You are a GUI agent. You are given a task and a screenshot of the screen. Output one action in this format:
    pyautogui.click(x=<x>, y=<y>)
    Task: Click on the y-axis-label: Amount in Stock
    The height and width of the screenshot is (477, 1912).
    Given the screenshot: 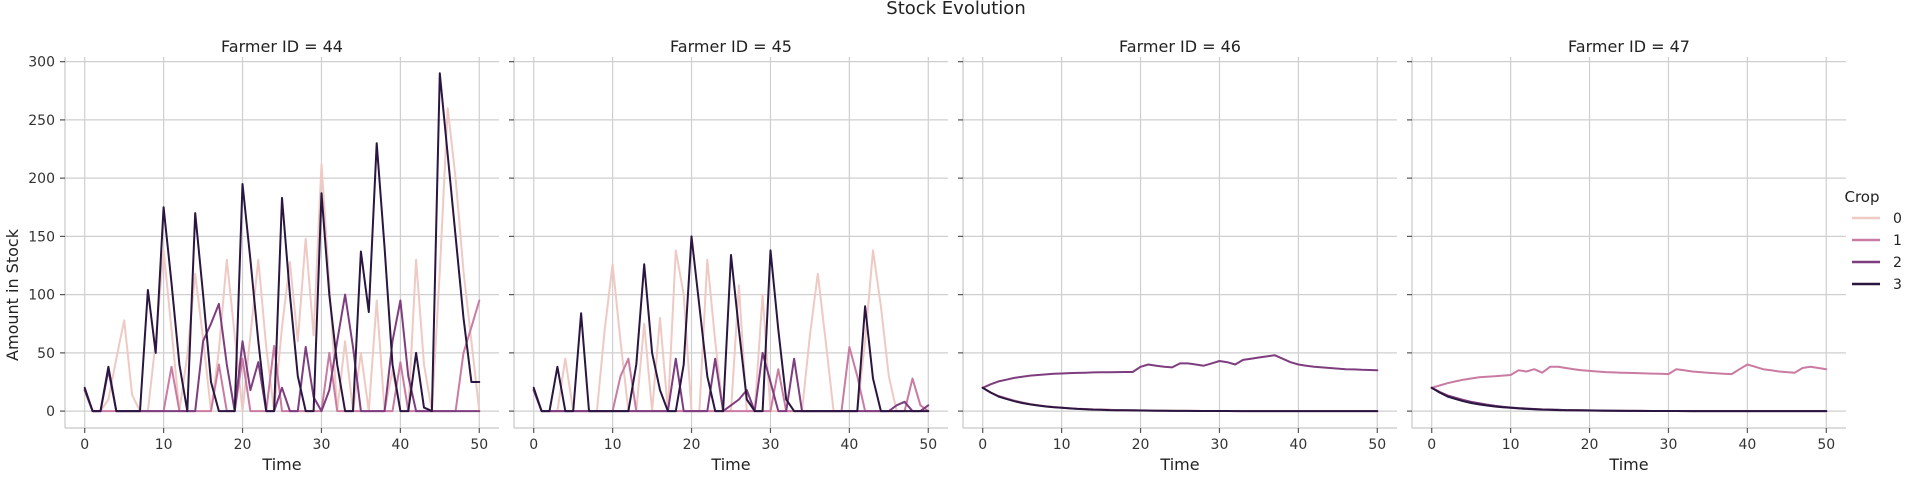 What is the action you would take?
    pyautogui.click(x=12, y=294)
    